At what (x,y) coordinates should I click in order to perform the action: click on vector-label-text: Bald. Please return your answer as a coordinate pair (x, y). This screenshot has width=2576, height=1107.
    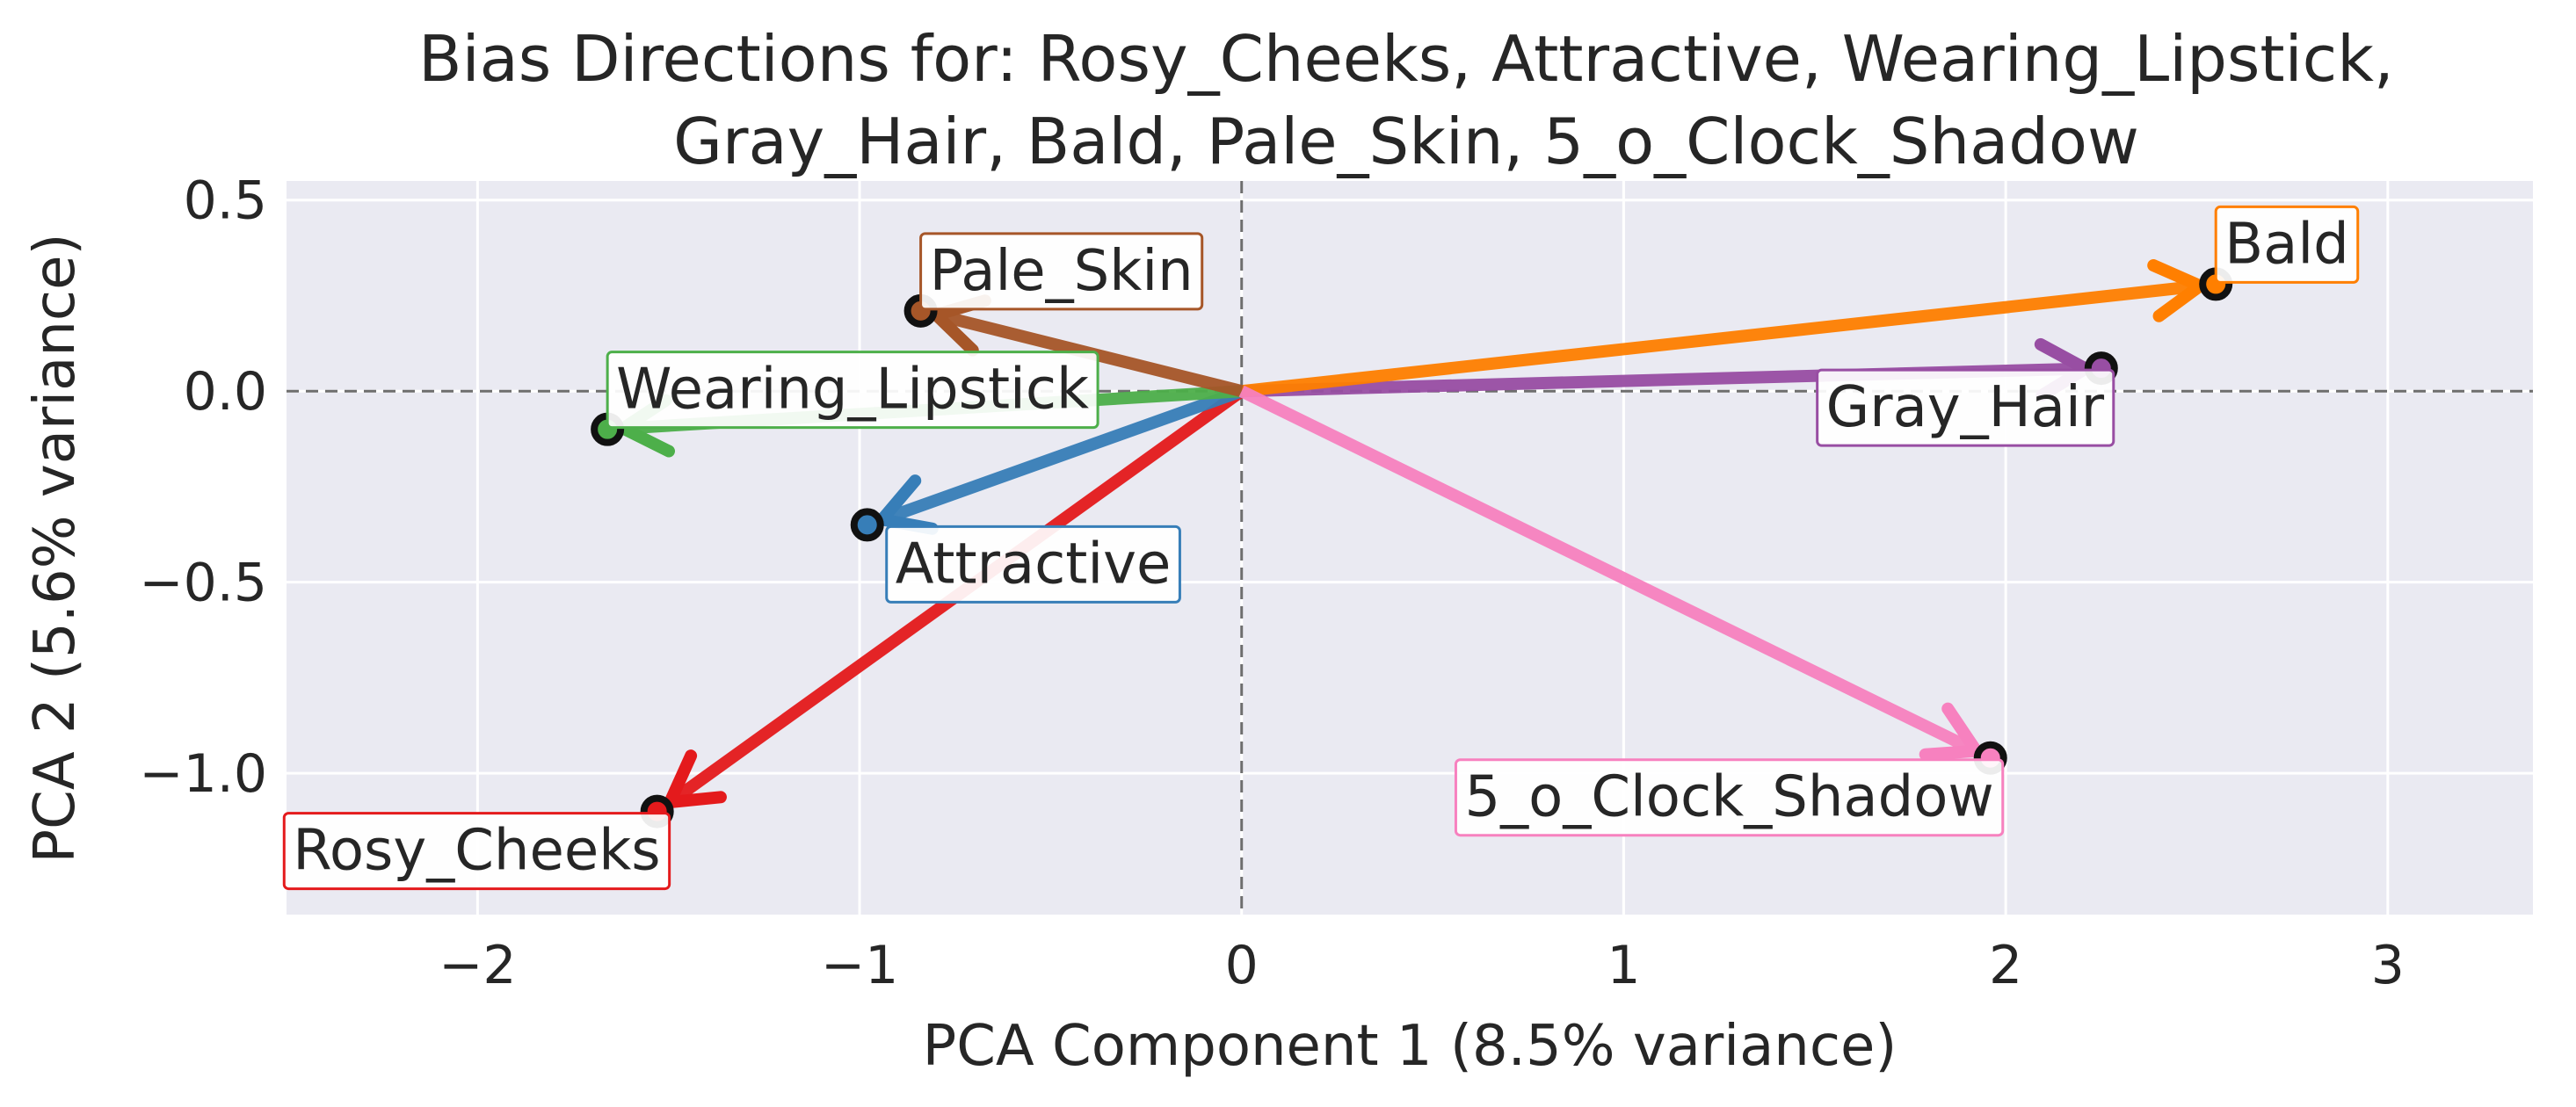
    Looking at the image, I should click on (2286, 244).